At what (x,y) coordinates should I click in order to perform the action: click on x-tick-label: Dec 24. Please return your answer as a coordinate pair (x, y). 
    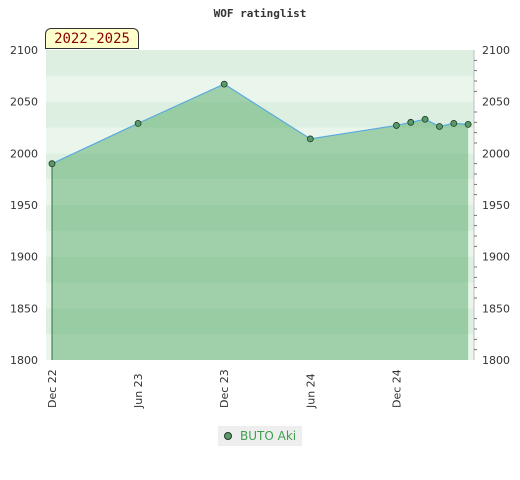
    Looking at the image, I should click on (396, 388).